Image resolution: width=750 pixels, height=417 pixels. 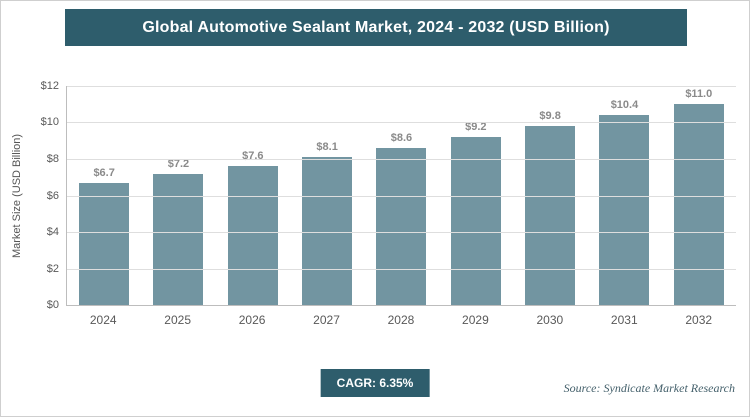 What do you see at coordinates (177, 320) in the screenshot?
I see `x-tick-label-2025: 2025` at bounding box center [177, 320].